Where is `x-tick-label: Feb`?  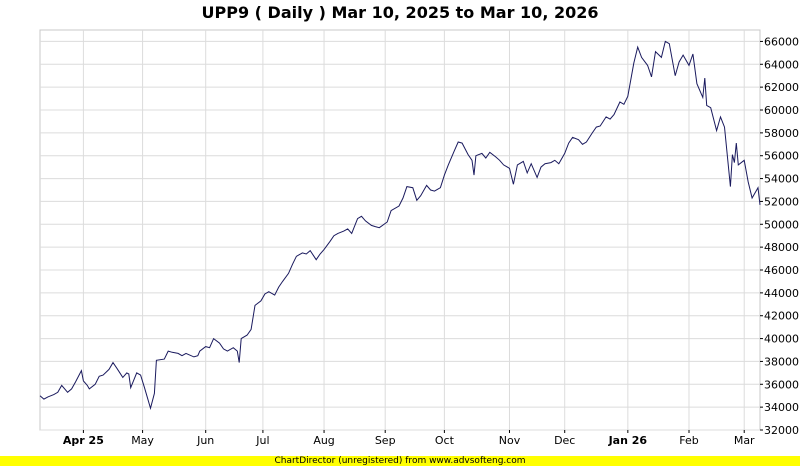 x-tick-label: Feb is located at coordinates (688, 440).